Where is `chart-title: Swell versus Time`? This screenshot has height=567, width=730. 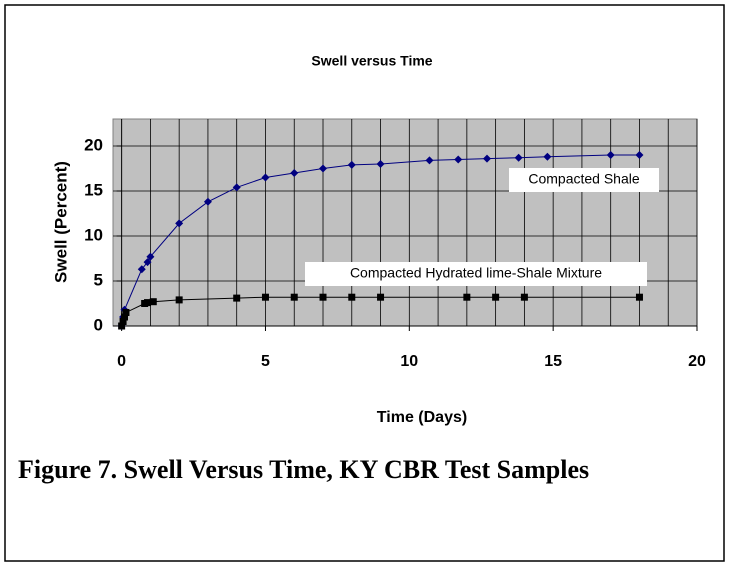 chart-title: Swell versus Time is located at coordinates (371, 61).